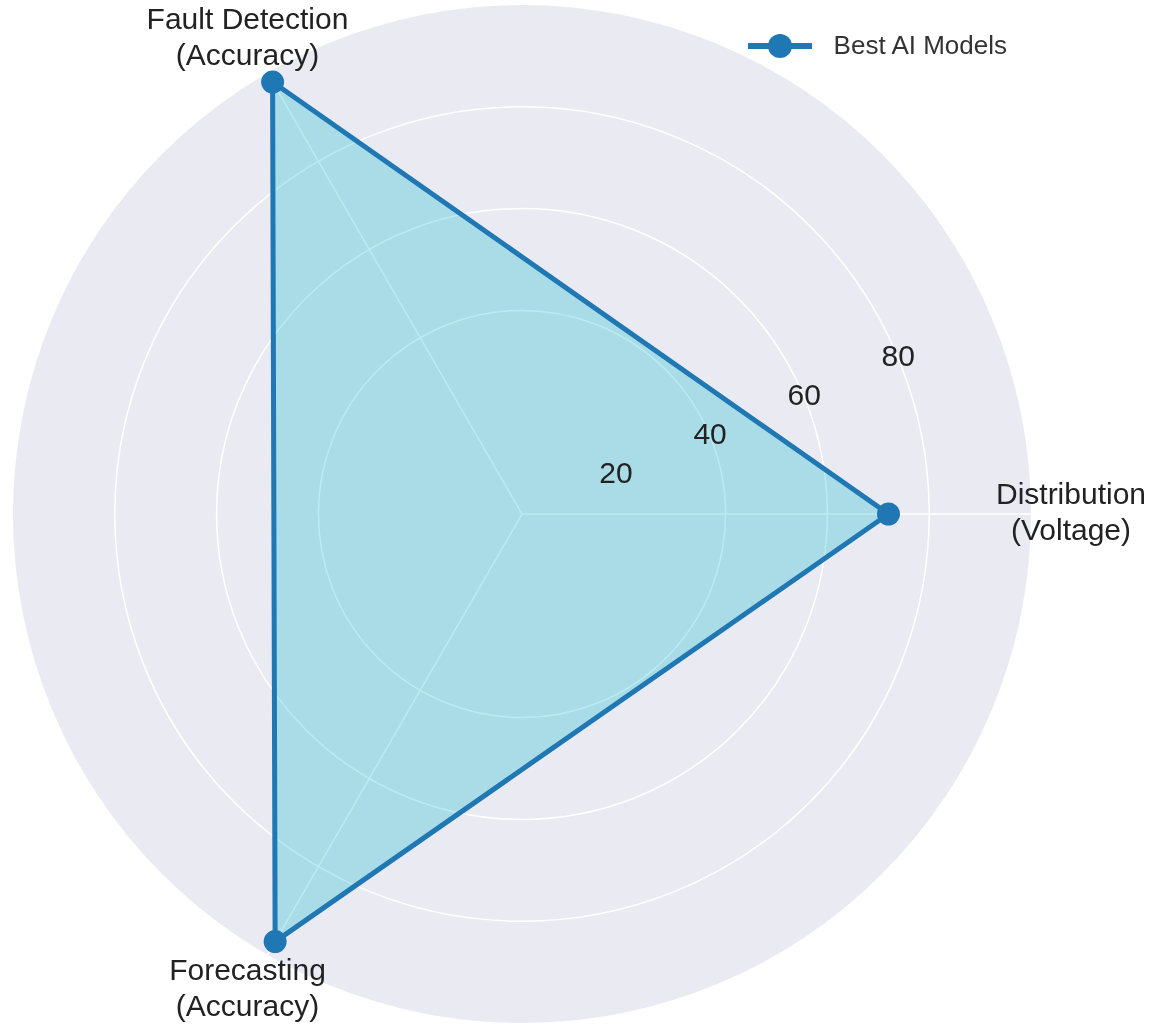 Image resolution: width=1162 pixels, height=1028 pixels. Describe the element at coordinates (710, 434) in the screenshot. I see `y-tick-label: 40` at that location.